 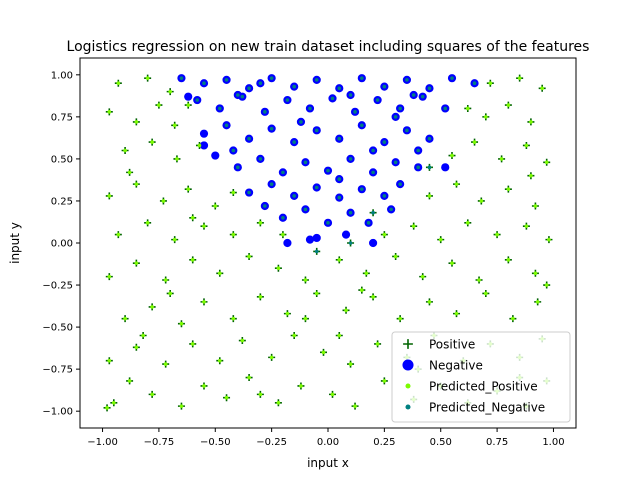 I want to click on y-tick-label: −1.00, so click(x=57, y=412).